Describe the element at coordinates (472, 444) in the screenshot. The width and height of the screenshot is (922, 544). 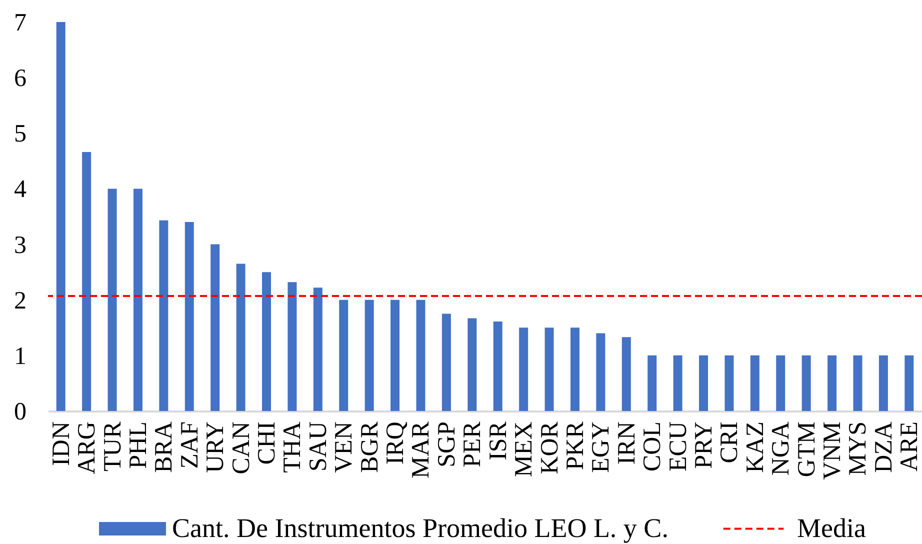
I see `x-tick-label: PER` at that location.